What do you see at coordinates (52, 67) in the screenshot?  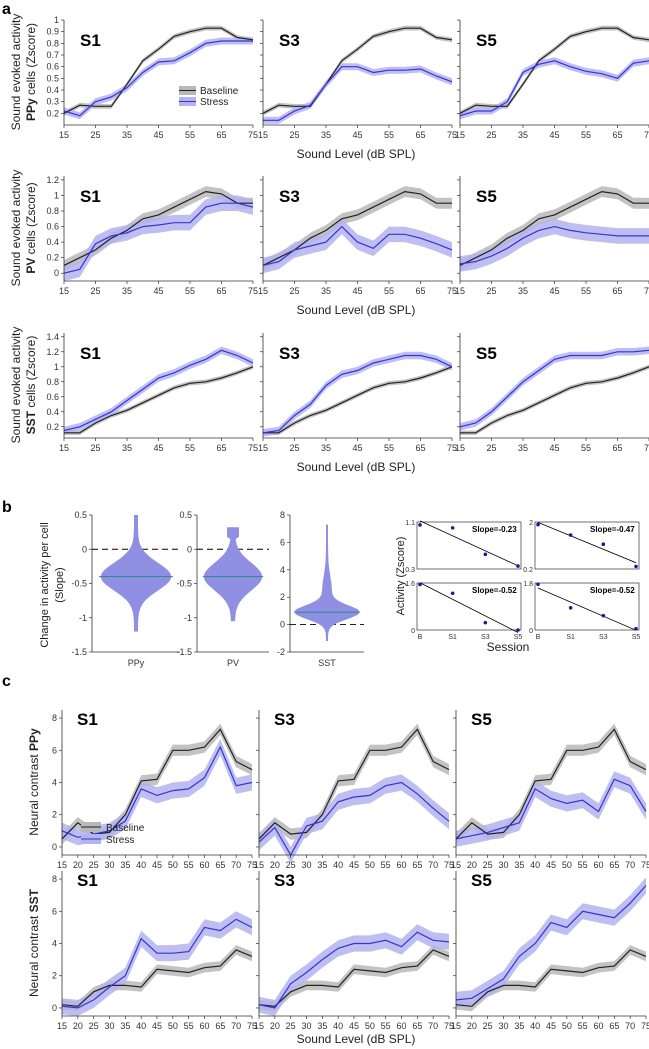 I see `y-tick-label: 0.6` at bounding box center [52, 67].